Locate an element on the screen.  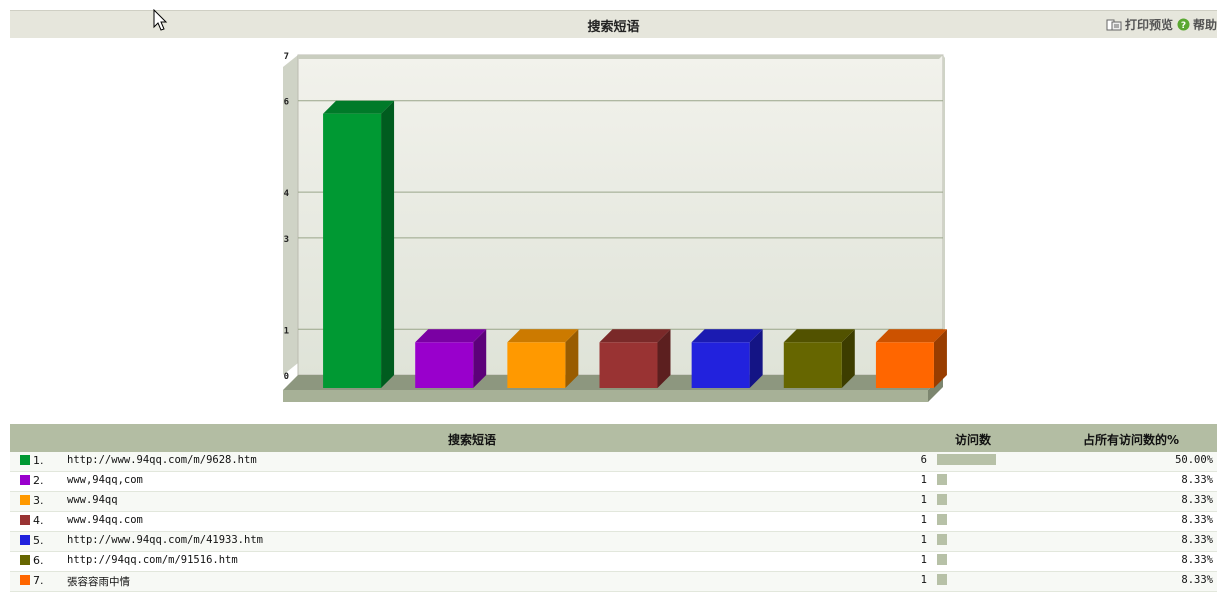
help-icon: ? is located at coordinates (1183, 24).